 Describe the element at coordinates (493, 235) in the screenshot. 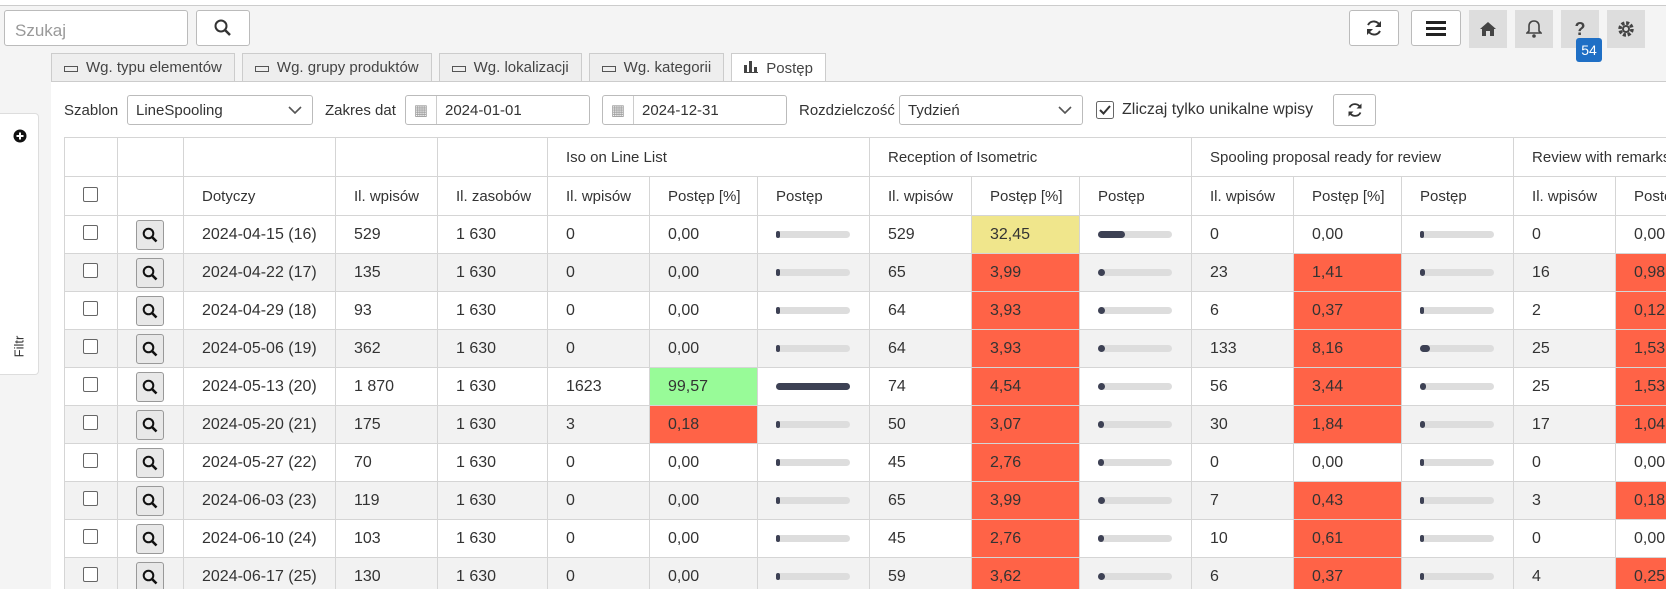

I see `cell: 1 630` at that location.